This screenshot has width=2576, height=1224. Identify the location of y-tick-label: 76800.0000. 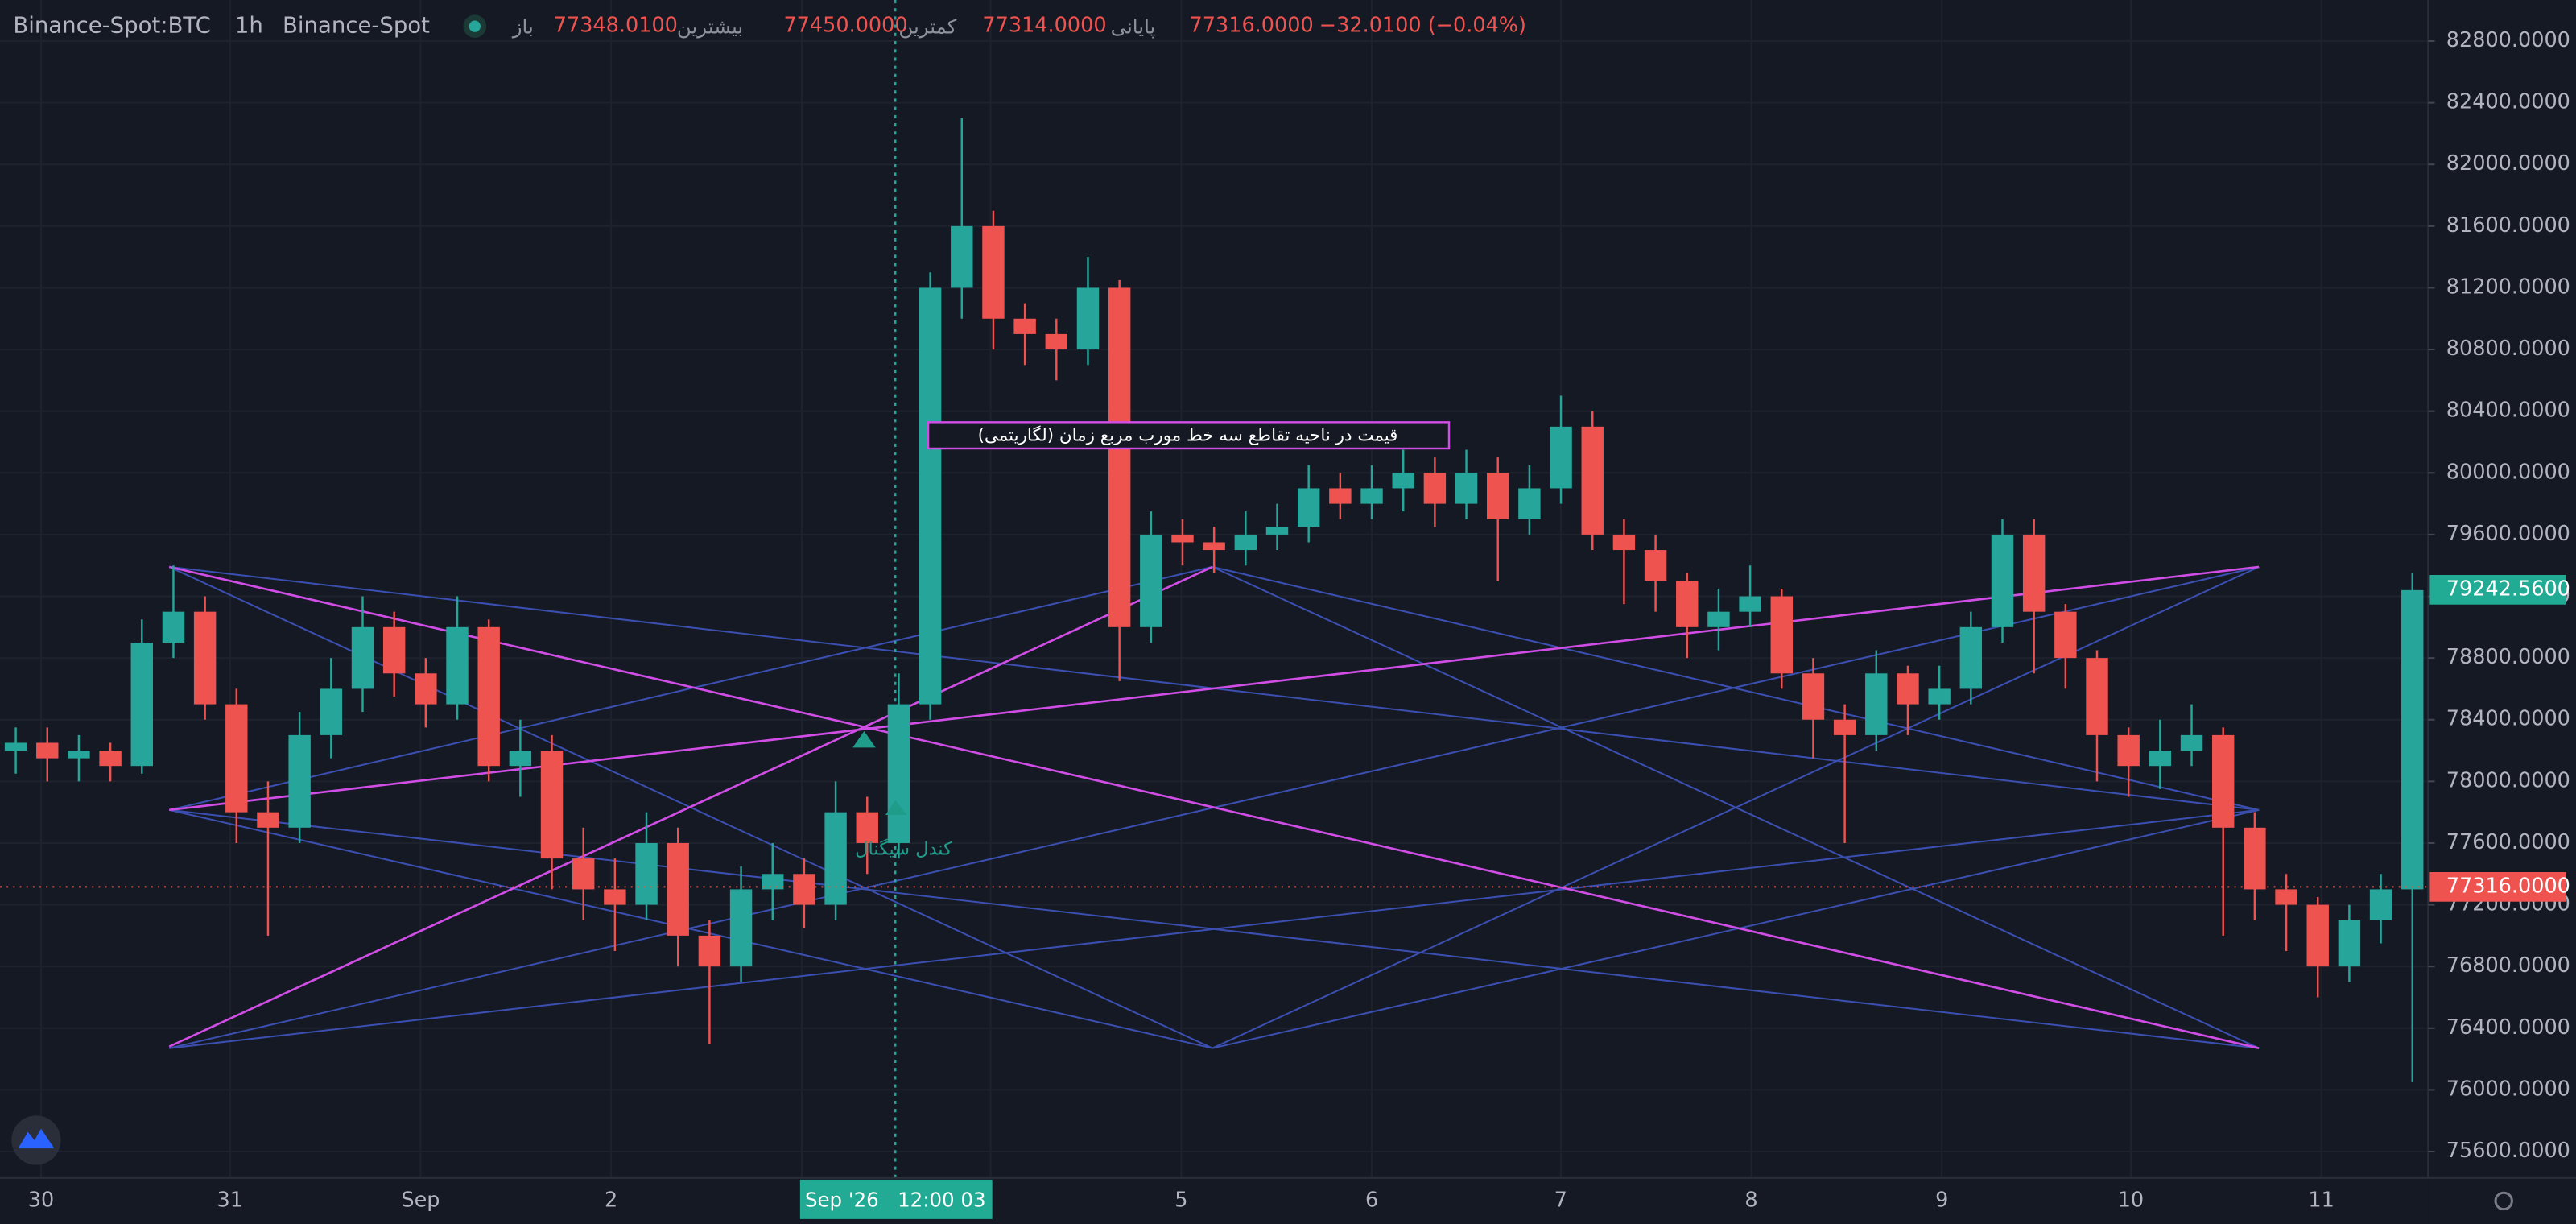
(2508, 965).